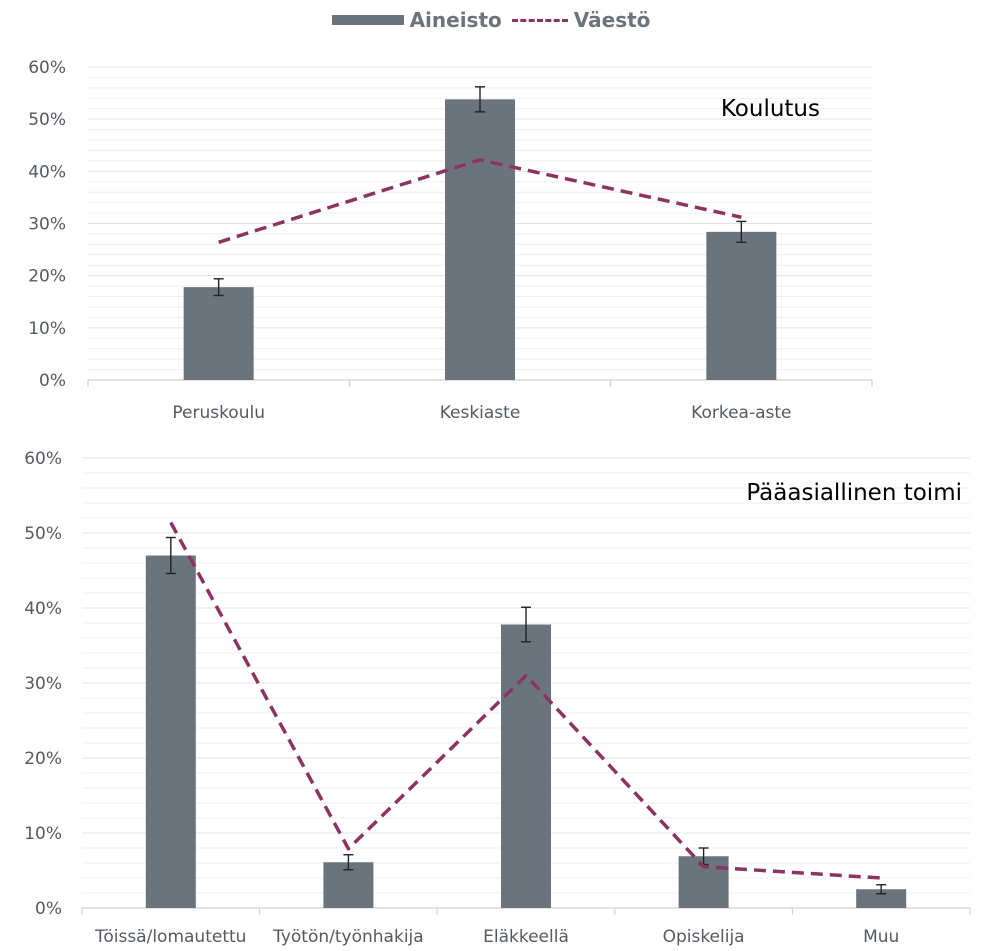  What do you see at coordinates (348, 937) in the screenshot?
I see `x-category-label: Työtön/työnhakija` at bounding box center [348, 937].